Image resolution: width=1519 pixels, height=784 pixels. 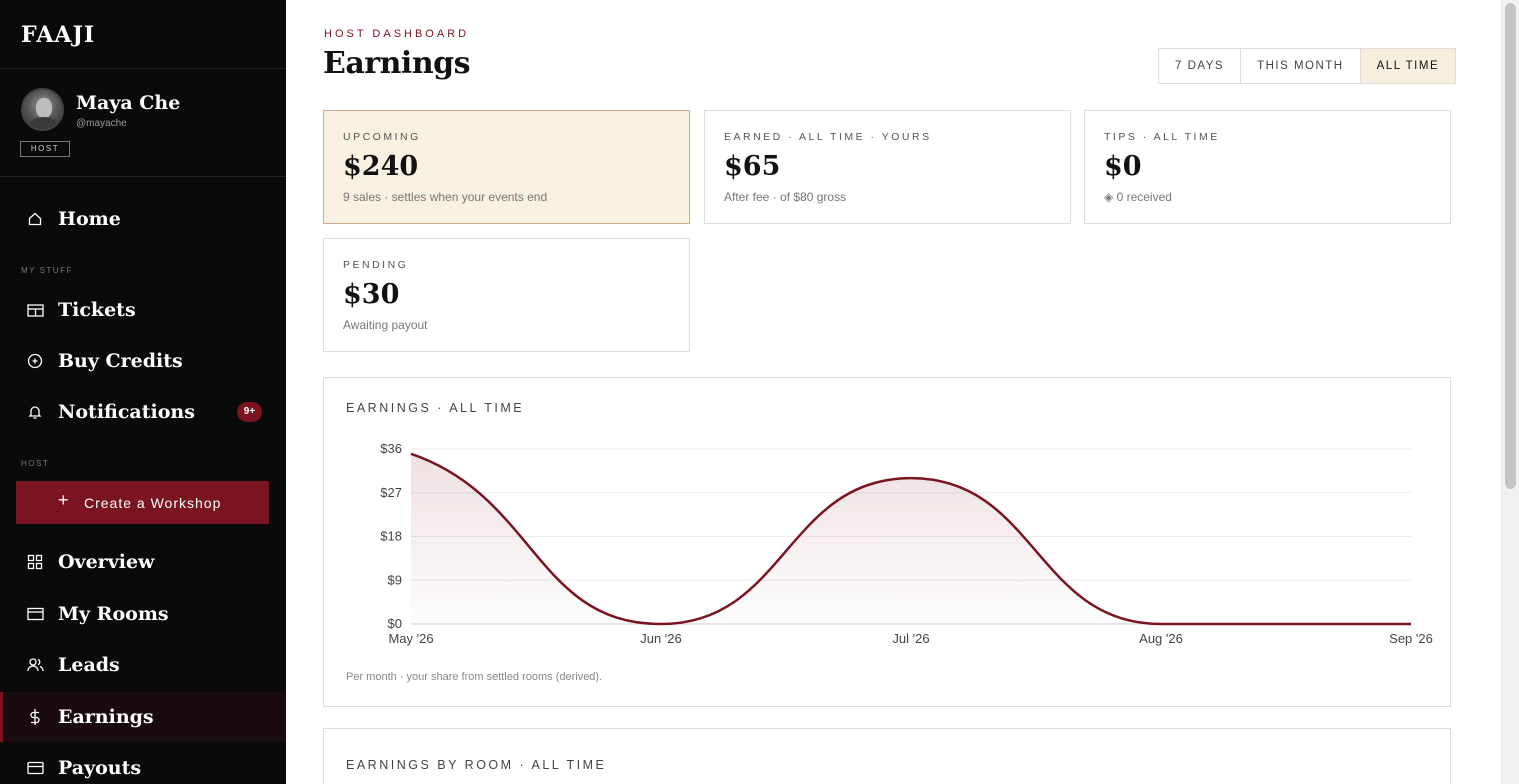 I want to click on page-eyebrow: HOST DASHBOARD, so click(x=397, y=34).